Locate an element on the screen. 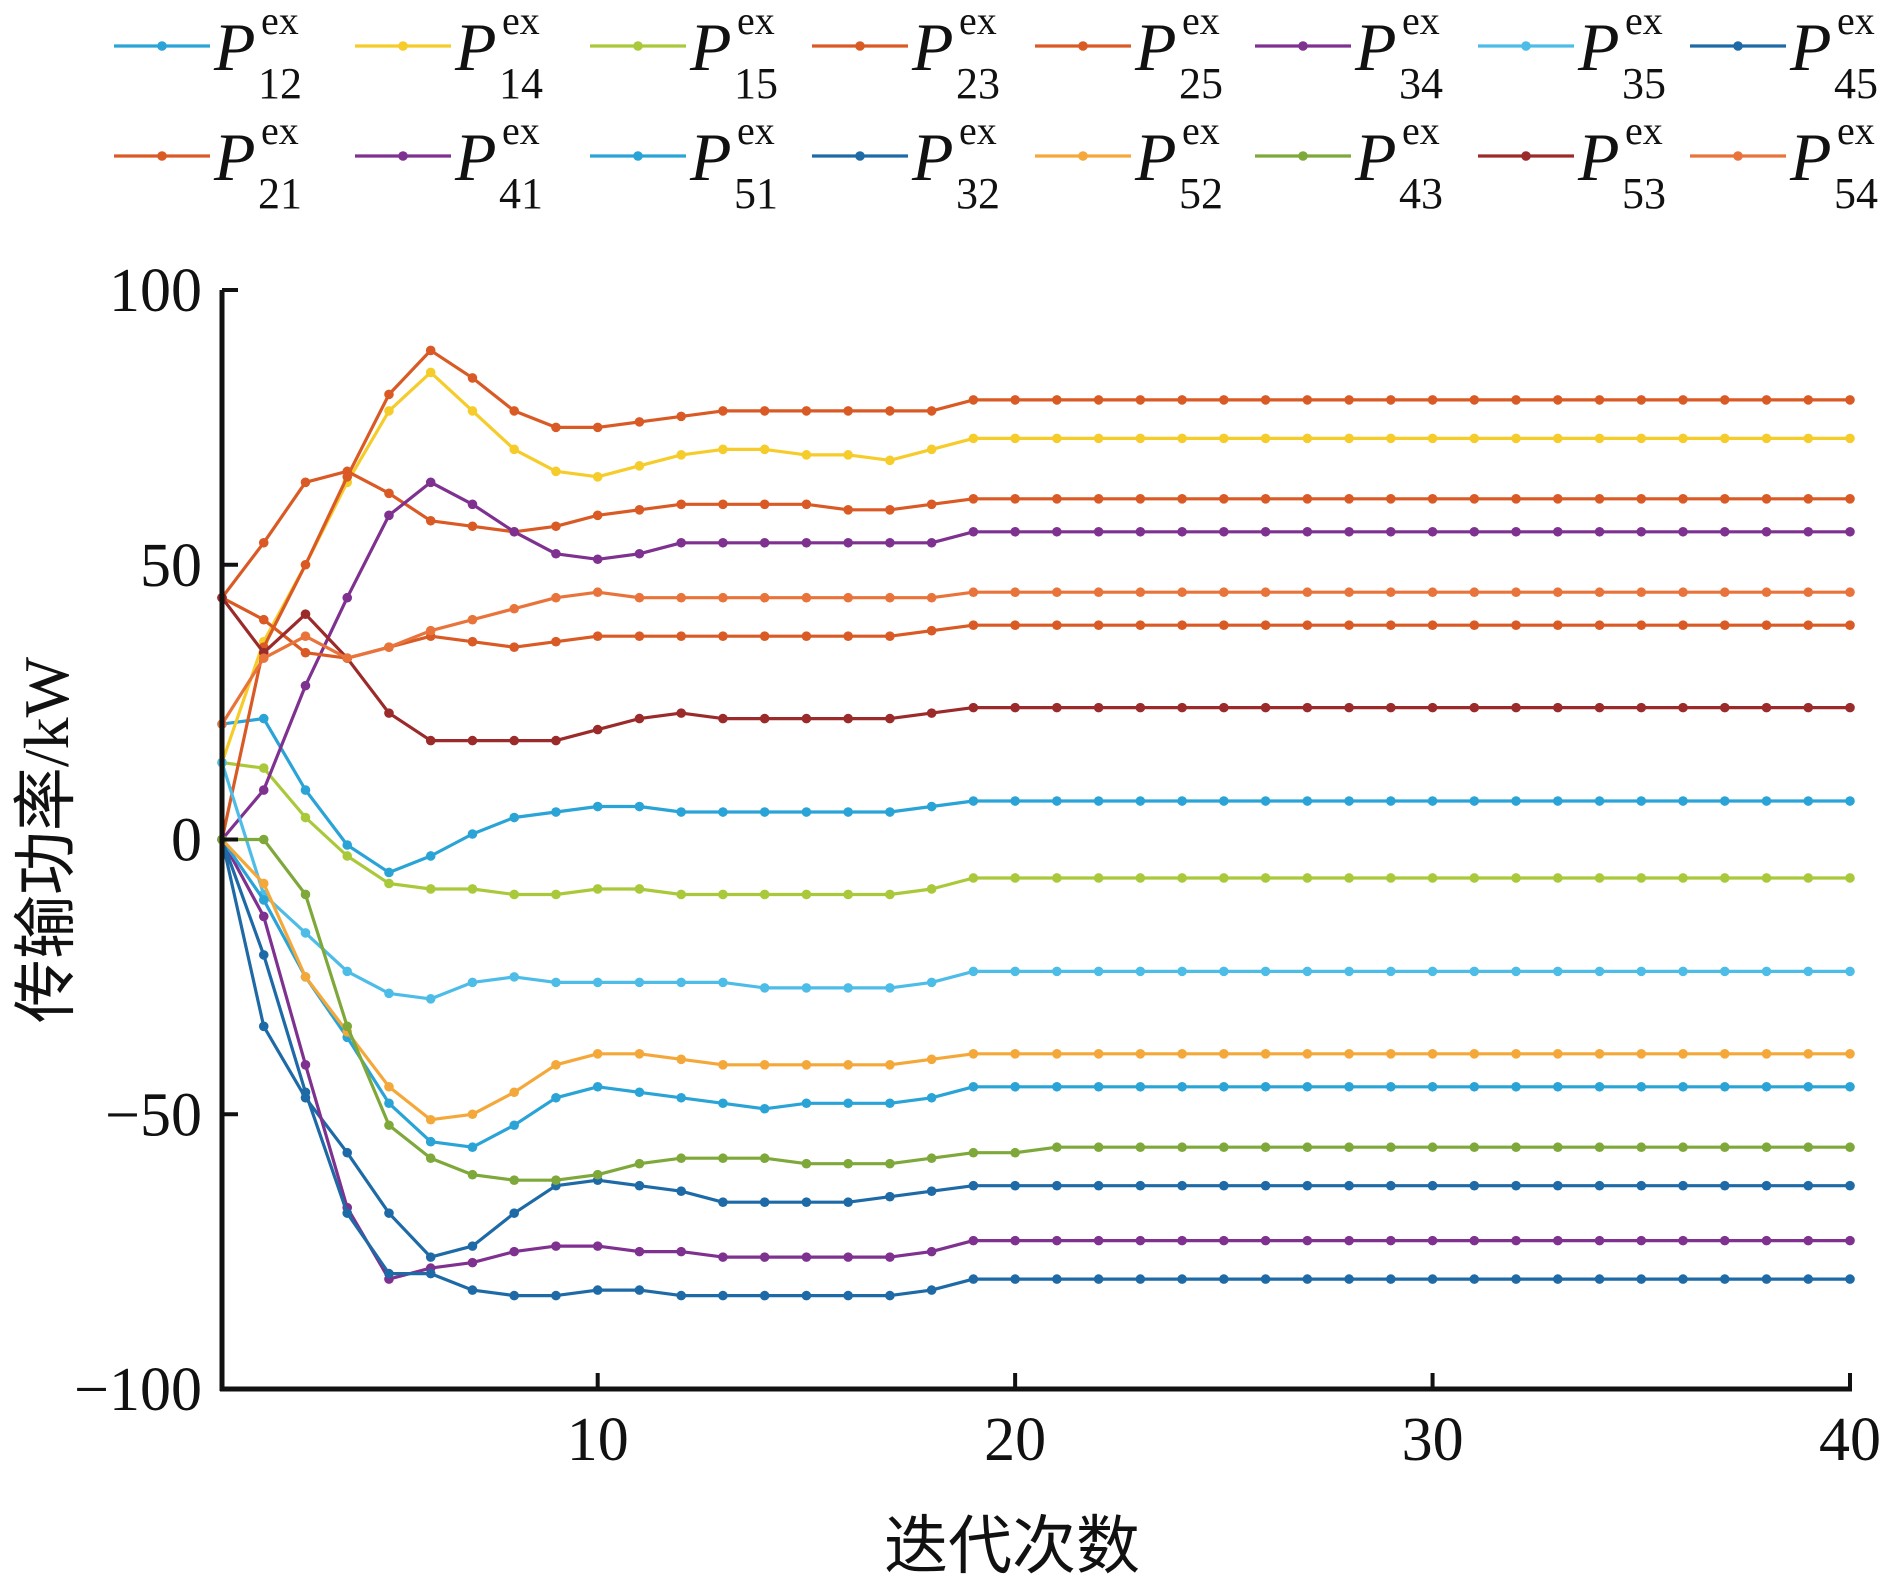  series-P53 is located at coordinates (1036, 669).